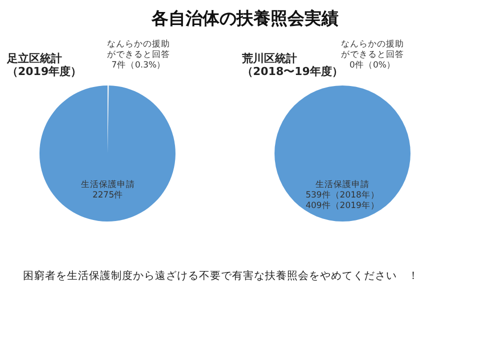 Image resolution: width=480 pixels, height=360 pixels. I want to click on text: 困窮者を生活保護制度から遠ざける不要で有害な扶養照会をやめてください ！, so click(221, 275).